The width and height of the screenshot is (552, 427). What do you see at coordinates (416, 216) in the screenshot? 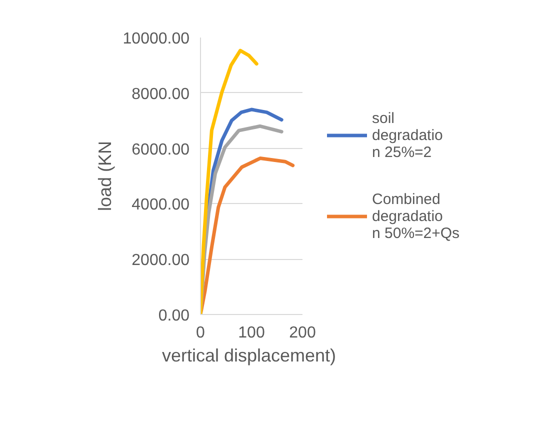
I see `legend-label: Combined degradation 50%=2+Qs` at bounding box center [416, 216].